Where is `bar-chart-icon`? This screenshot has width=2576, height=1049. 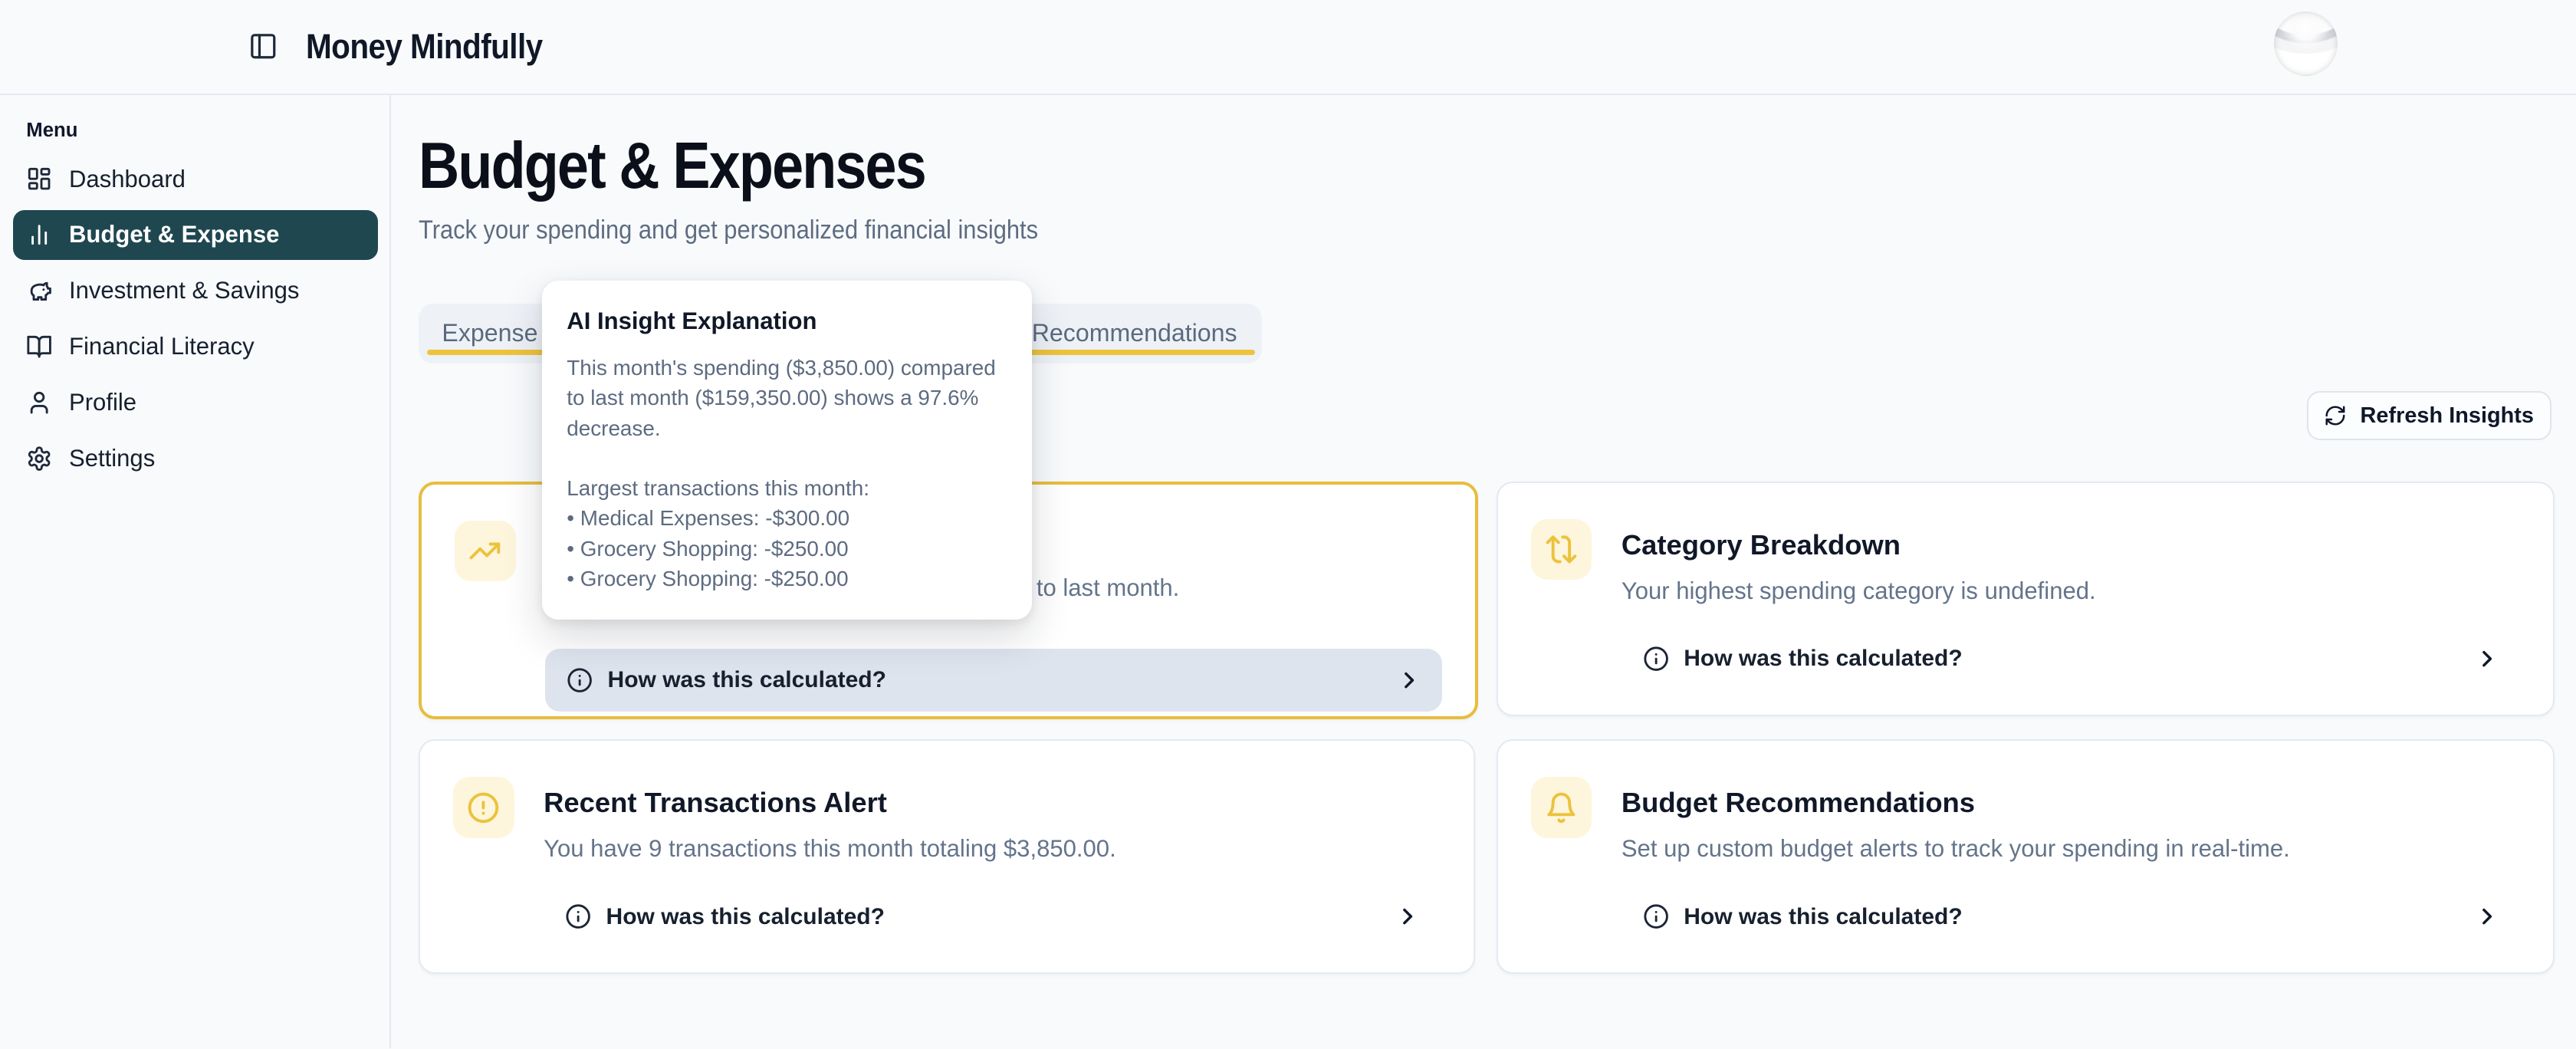 bar-chart-icon is located at coordinates (39, 235).